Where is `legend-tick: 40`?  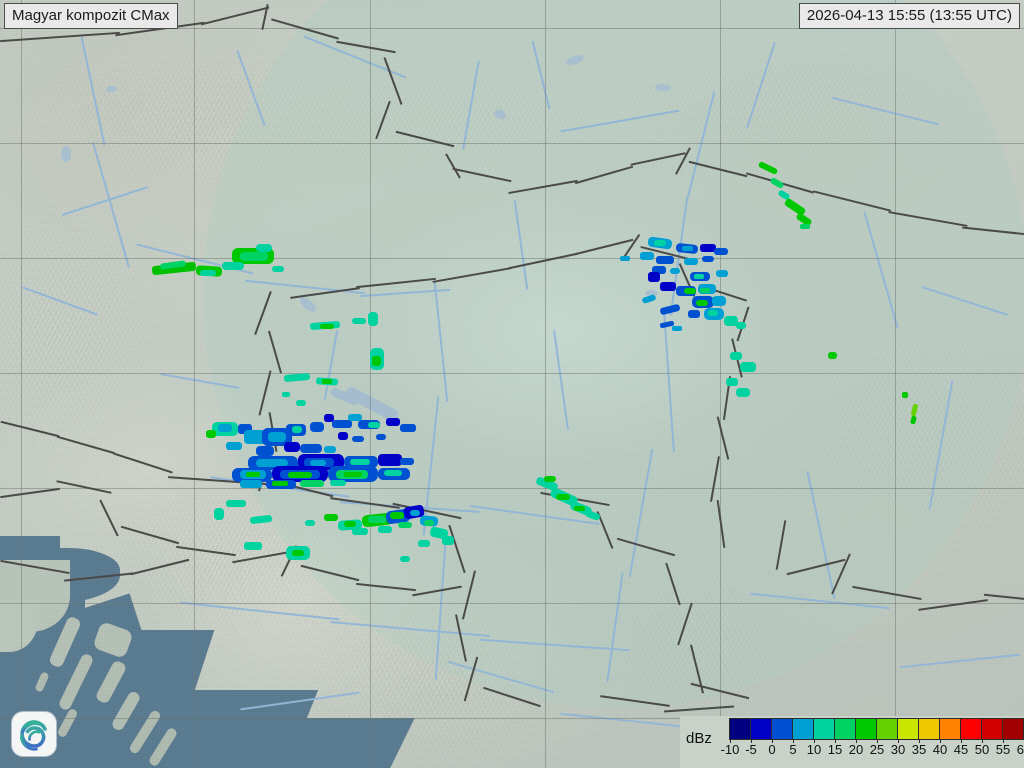 legend-tick: 40 is located at coordinates (940, 749).